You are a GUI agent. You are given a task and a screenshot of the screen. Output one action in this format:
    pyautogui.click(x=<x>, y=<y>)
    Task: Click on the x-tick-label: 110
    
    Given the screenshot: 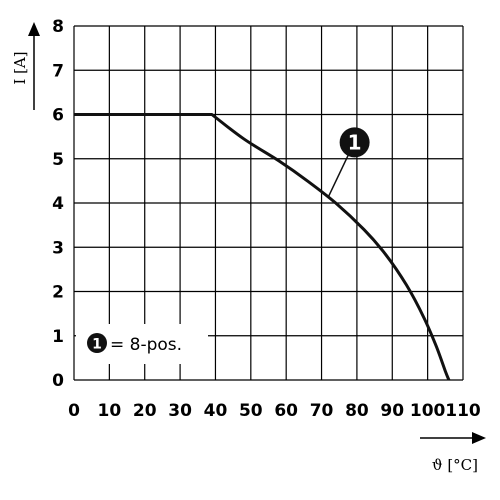 What is the action you would take?
    pyautogui.click(x=463, y=411)
    